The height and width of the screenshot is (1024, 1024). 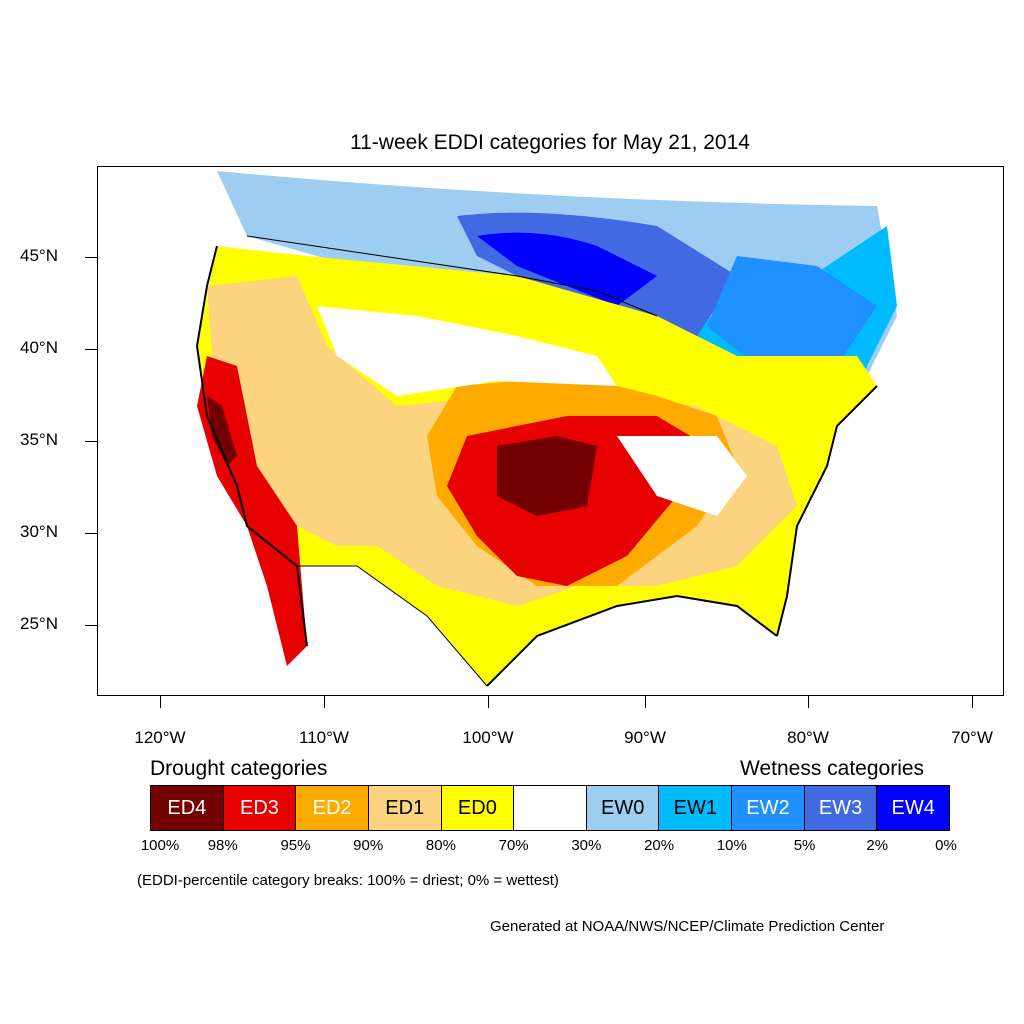 What do you see at coordinates (731, 845) in the screenshot?
I see `percent-break-label: 10%` at bounding box center [731, 845].